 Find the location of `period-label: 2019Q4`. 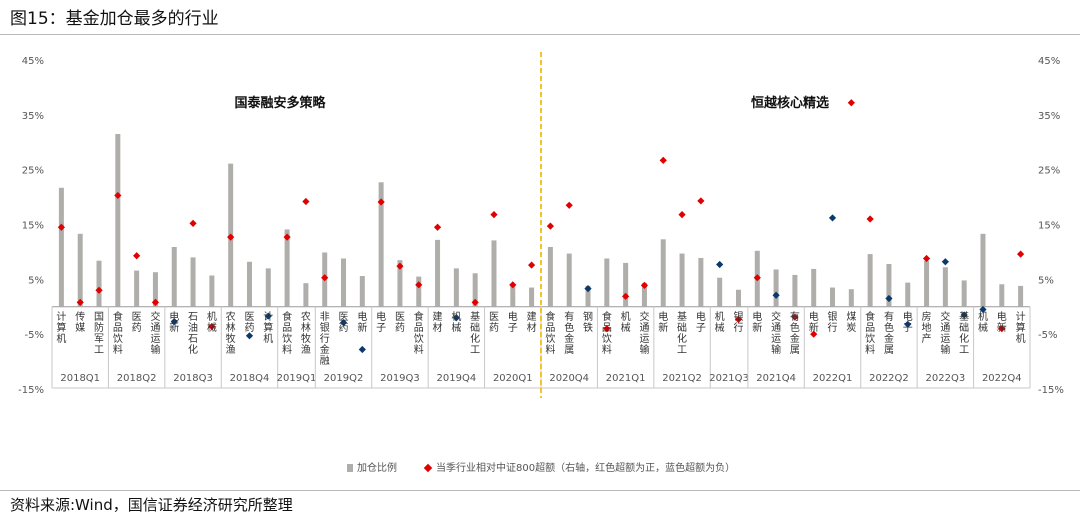

period-label: 2019Q4 is located at coordinates (457, 378).